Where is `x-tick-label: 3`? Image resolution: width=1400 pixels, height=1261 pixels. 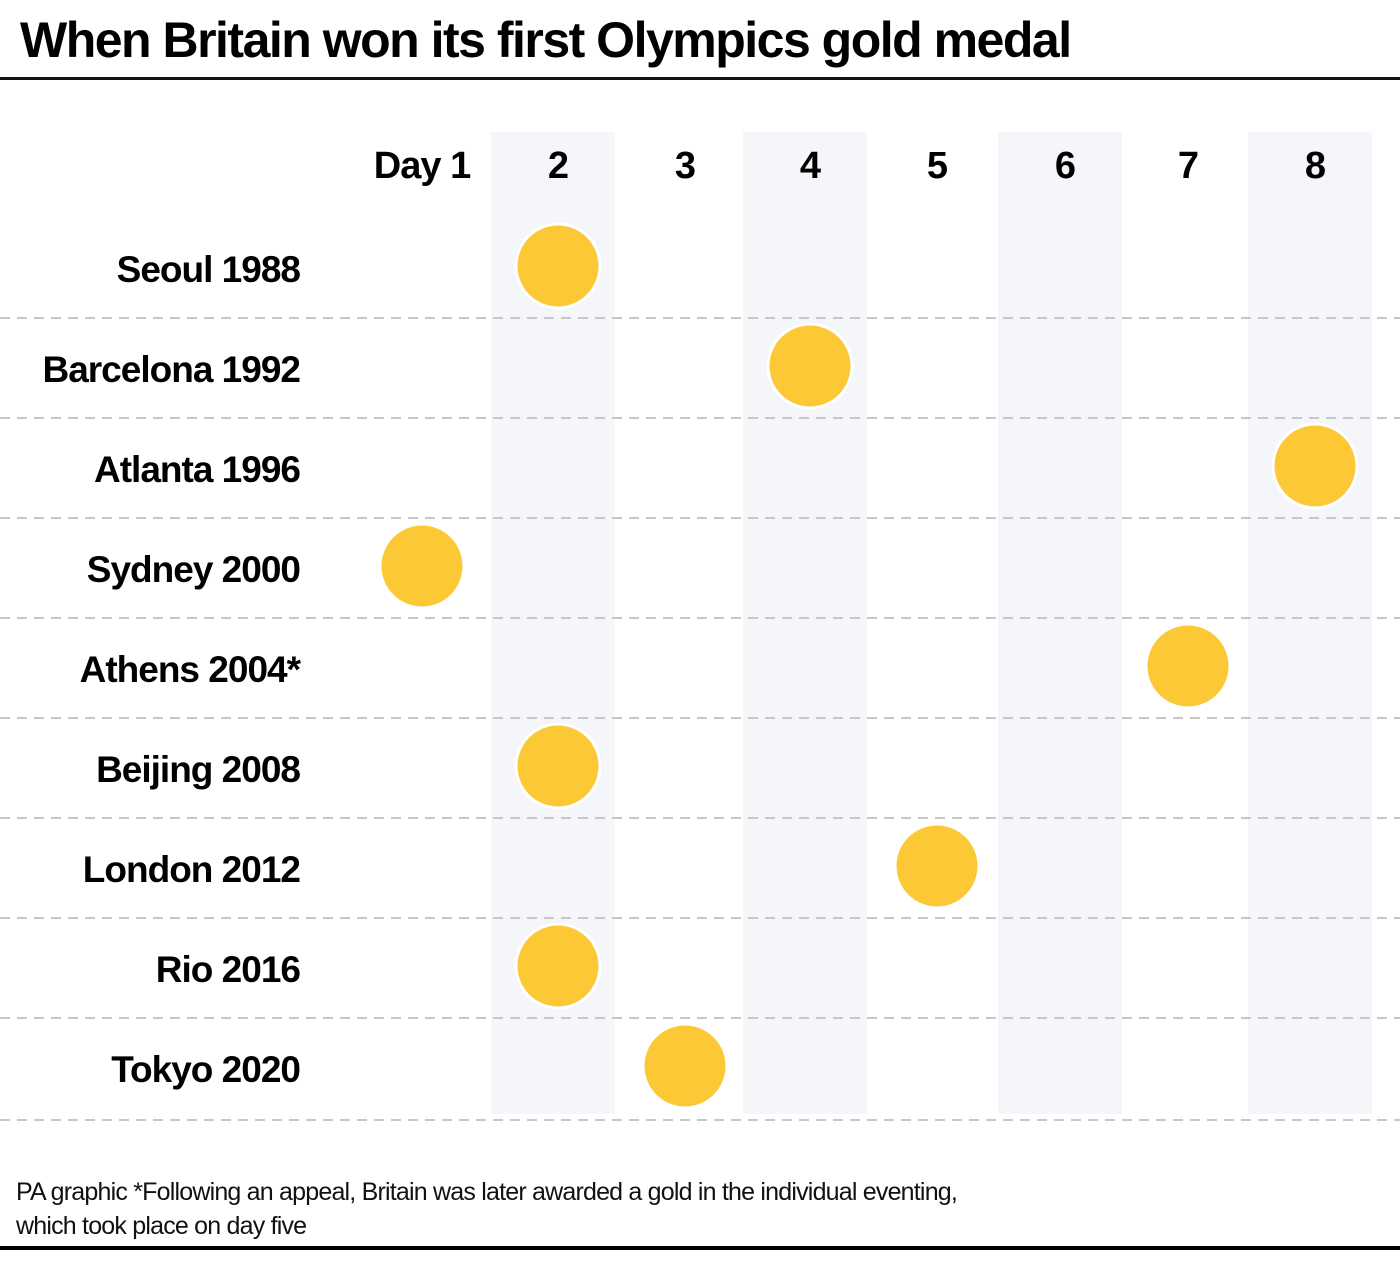
x-tick-label: 3 is located at coordinates (685, 166).